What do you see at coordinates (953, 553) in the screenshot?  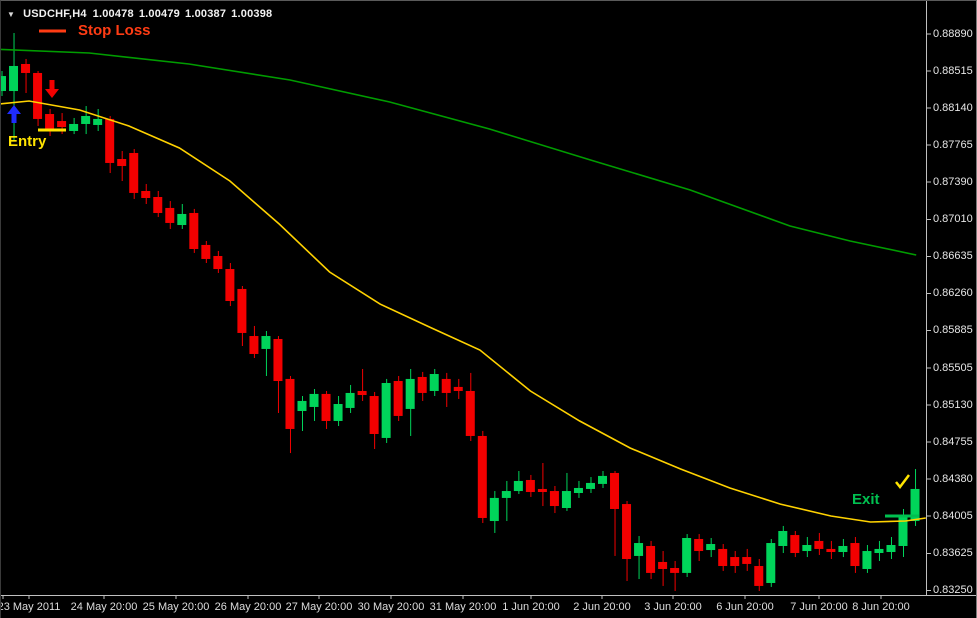 I see `y-axis-label: 0.83625` at bounding box center [953, 553].